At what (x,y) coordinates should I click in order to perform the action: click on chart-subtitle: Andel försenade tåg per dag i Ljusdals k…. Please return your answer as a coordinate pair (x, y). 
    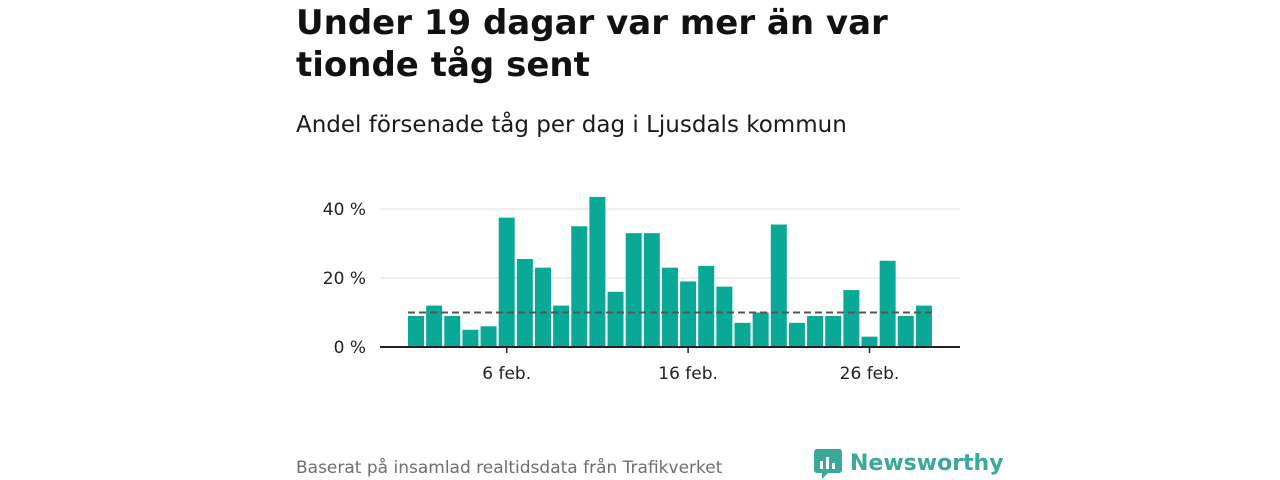
    Looking at the image, I should click on (571, 125).